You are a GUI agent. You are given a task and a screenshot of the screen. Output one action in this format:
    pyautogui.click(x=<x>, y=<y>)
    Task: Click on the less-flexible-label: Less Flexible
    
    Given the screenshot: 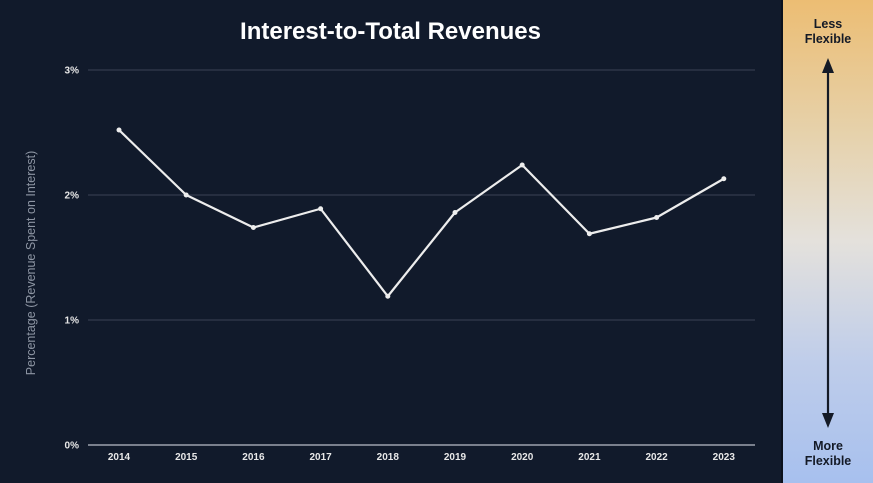 What is the action you would take?
    pyautogui.click(x=828, y=32)
    